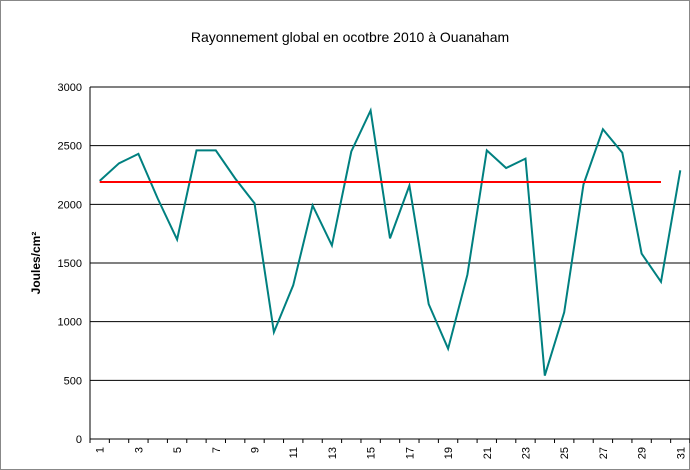 The width and height of the screenshot is (690, 470). Describe the element at coordinates (101, 450) in the screenshot. I see `x-tick-label: 1` at that location.